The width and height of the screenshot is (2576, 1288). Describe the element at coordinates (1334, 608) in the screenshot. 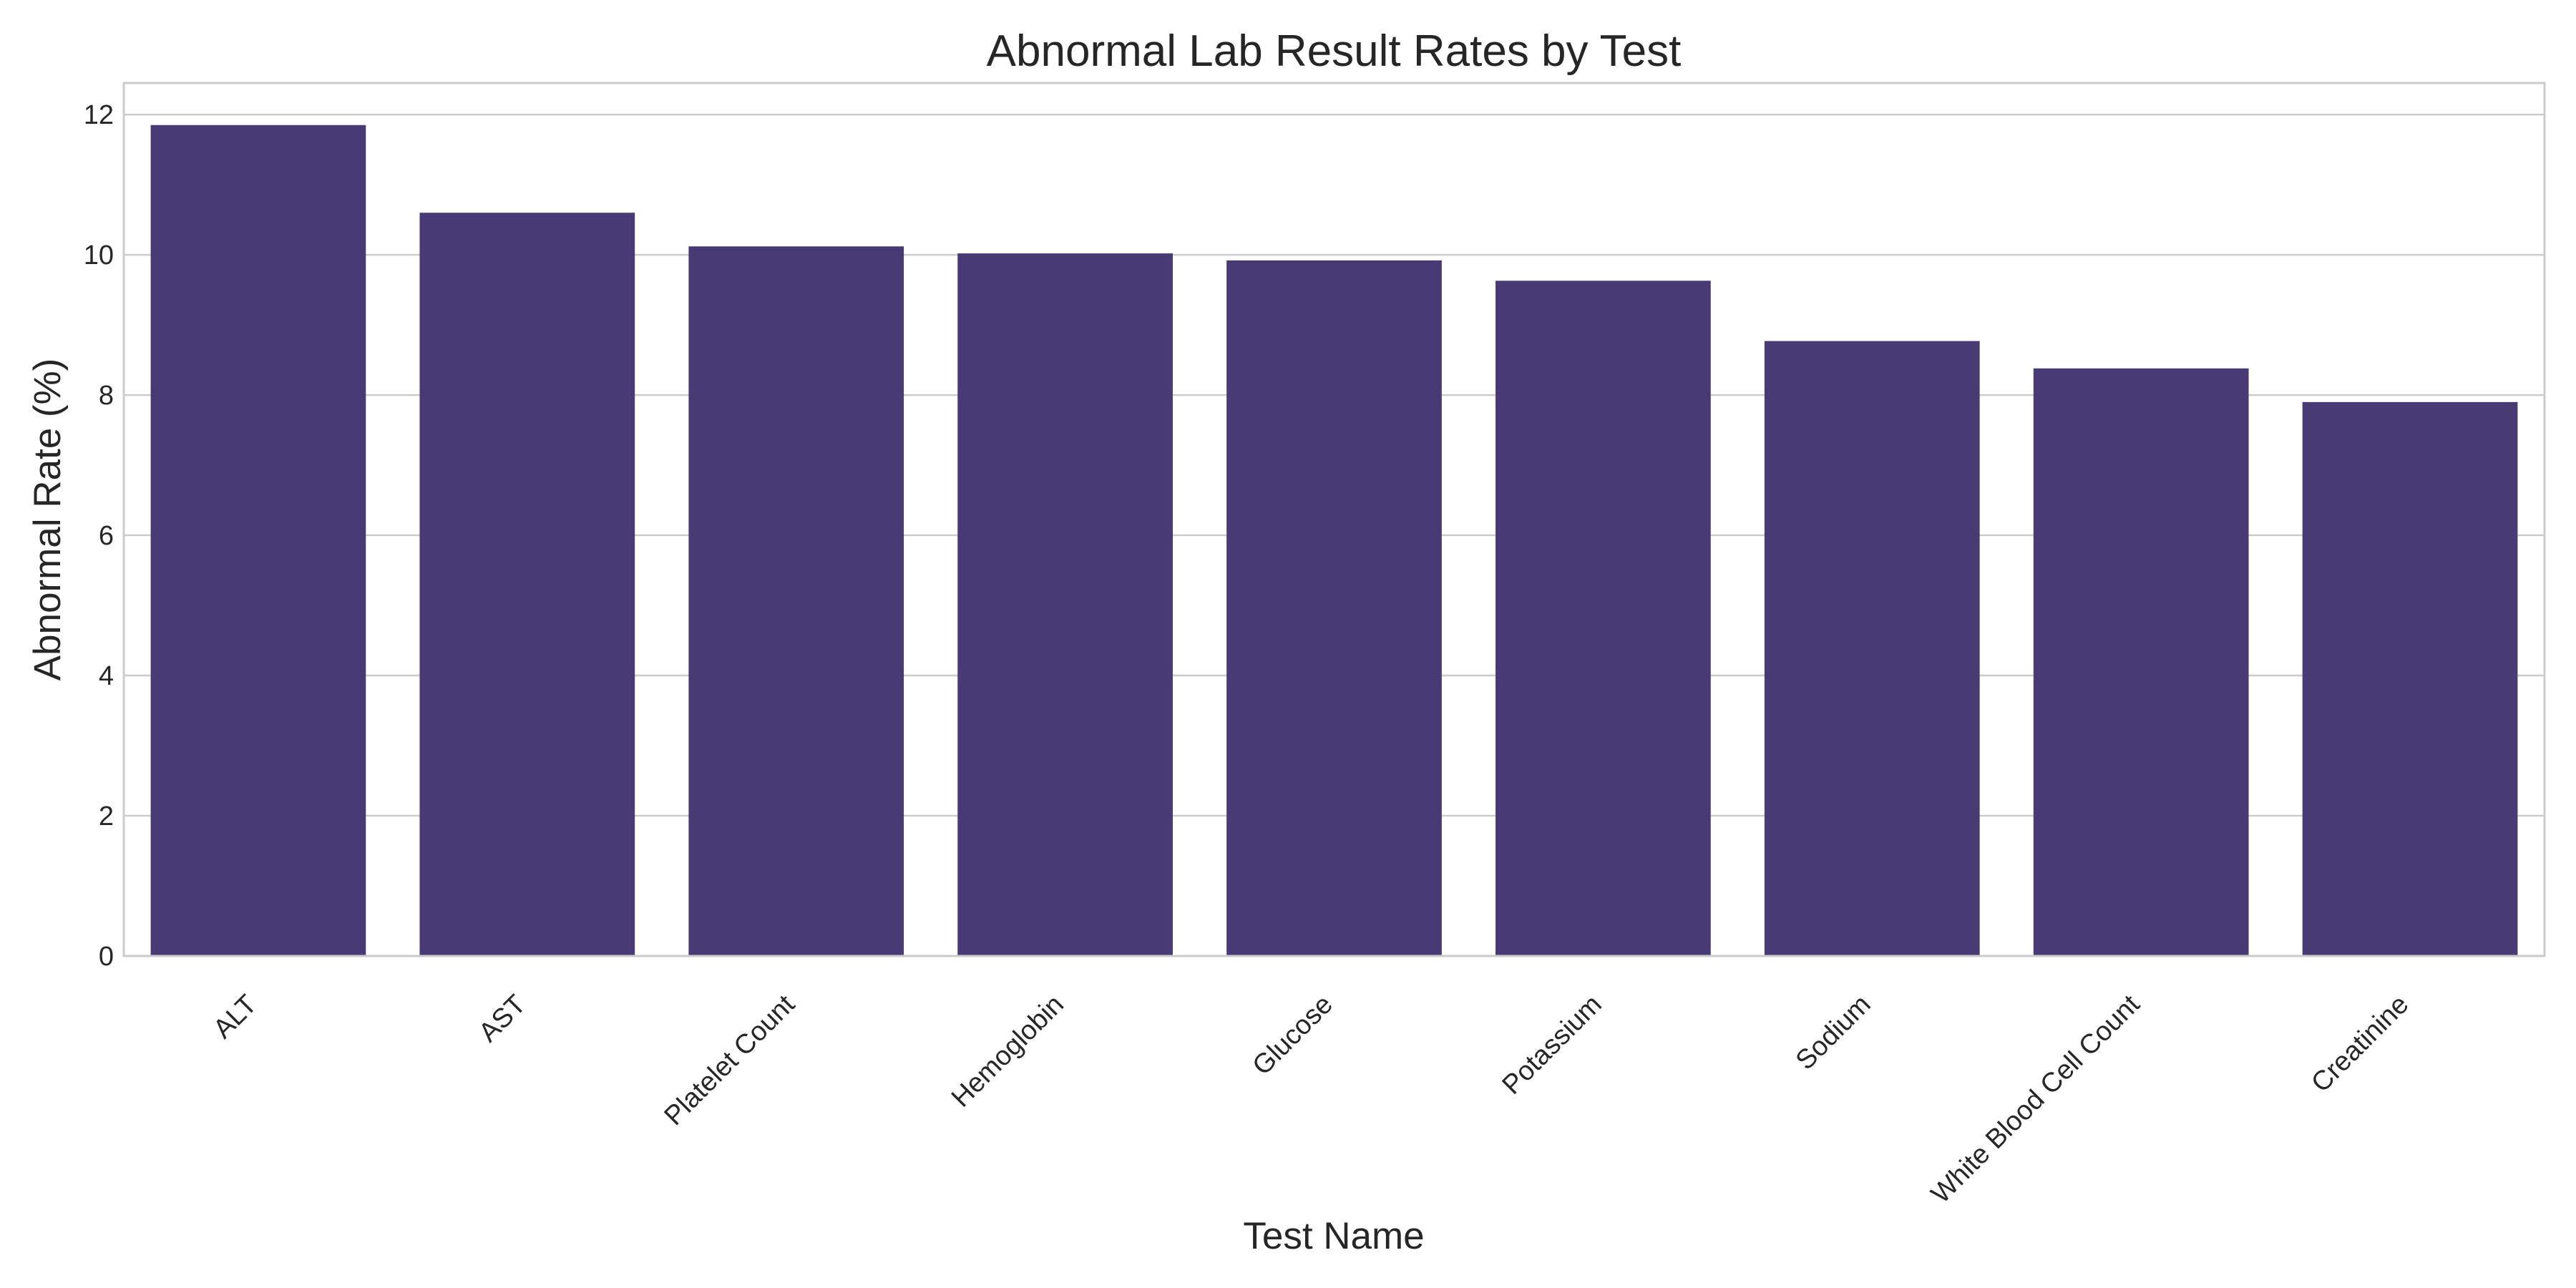

I see `bar-glucose` at that location.